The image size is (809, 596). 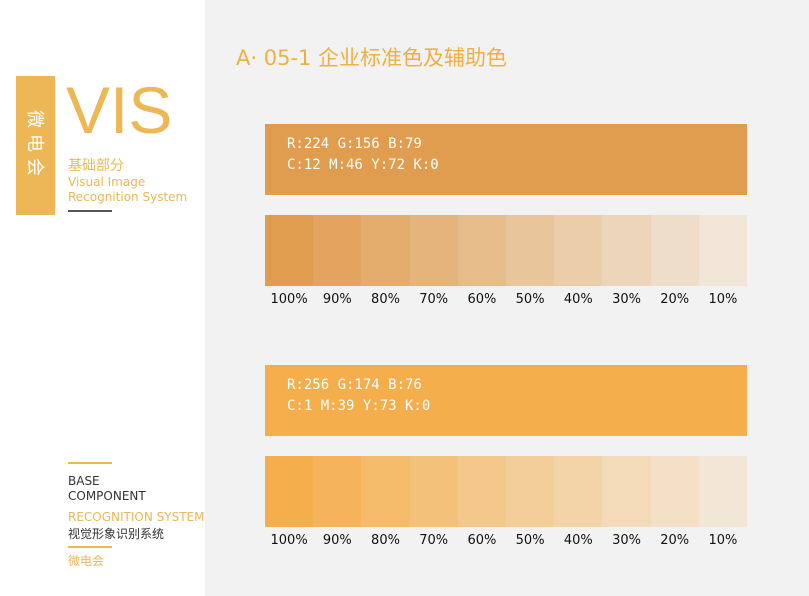 What do you see at coordinates (86, 561) in the screenshot?
I see `brand-footer: 微电会` at bounding box center [86, 561].